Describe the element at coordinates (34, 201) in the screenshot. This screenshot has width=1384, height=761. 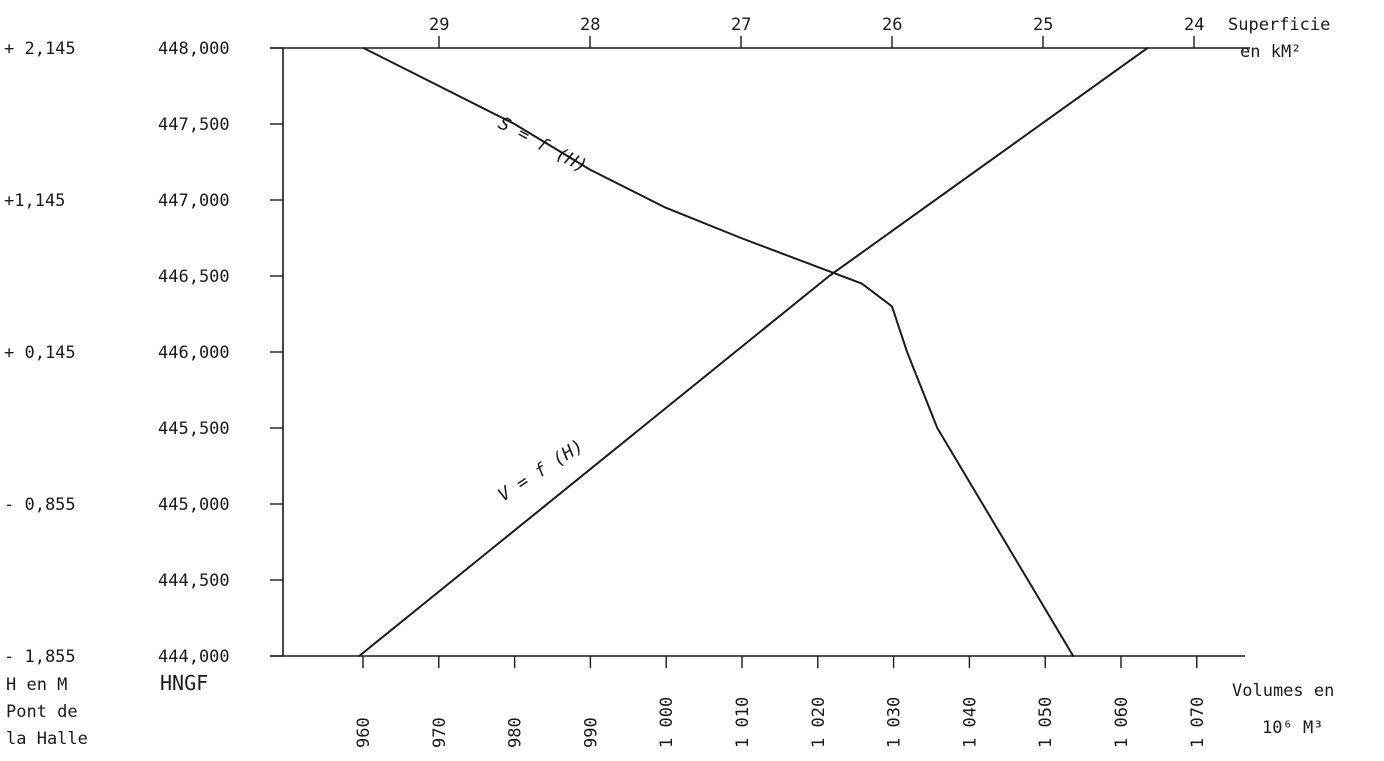
I see `outer-tick-label: +1,145` at that location.